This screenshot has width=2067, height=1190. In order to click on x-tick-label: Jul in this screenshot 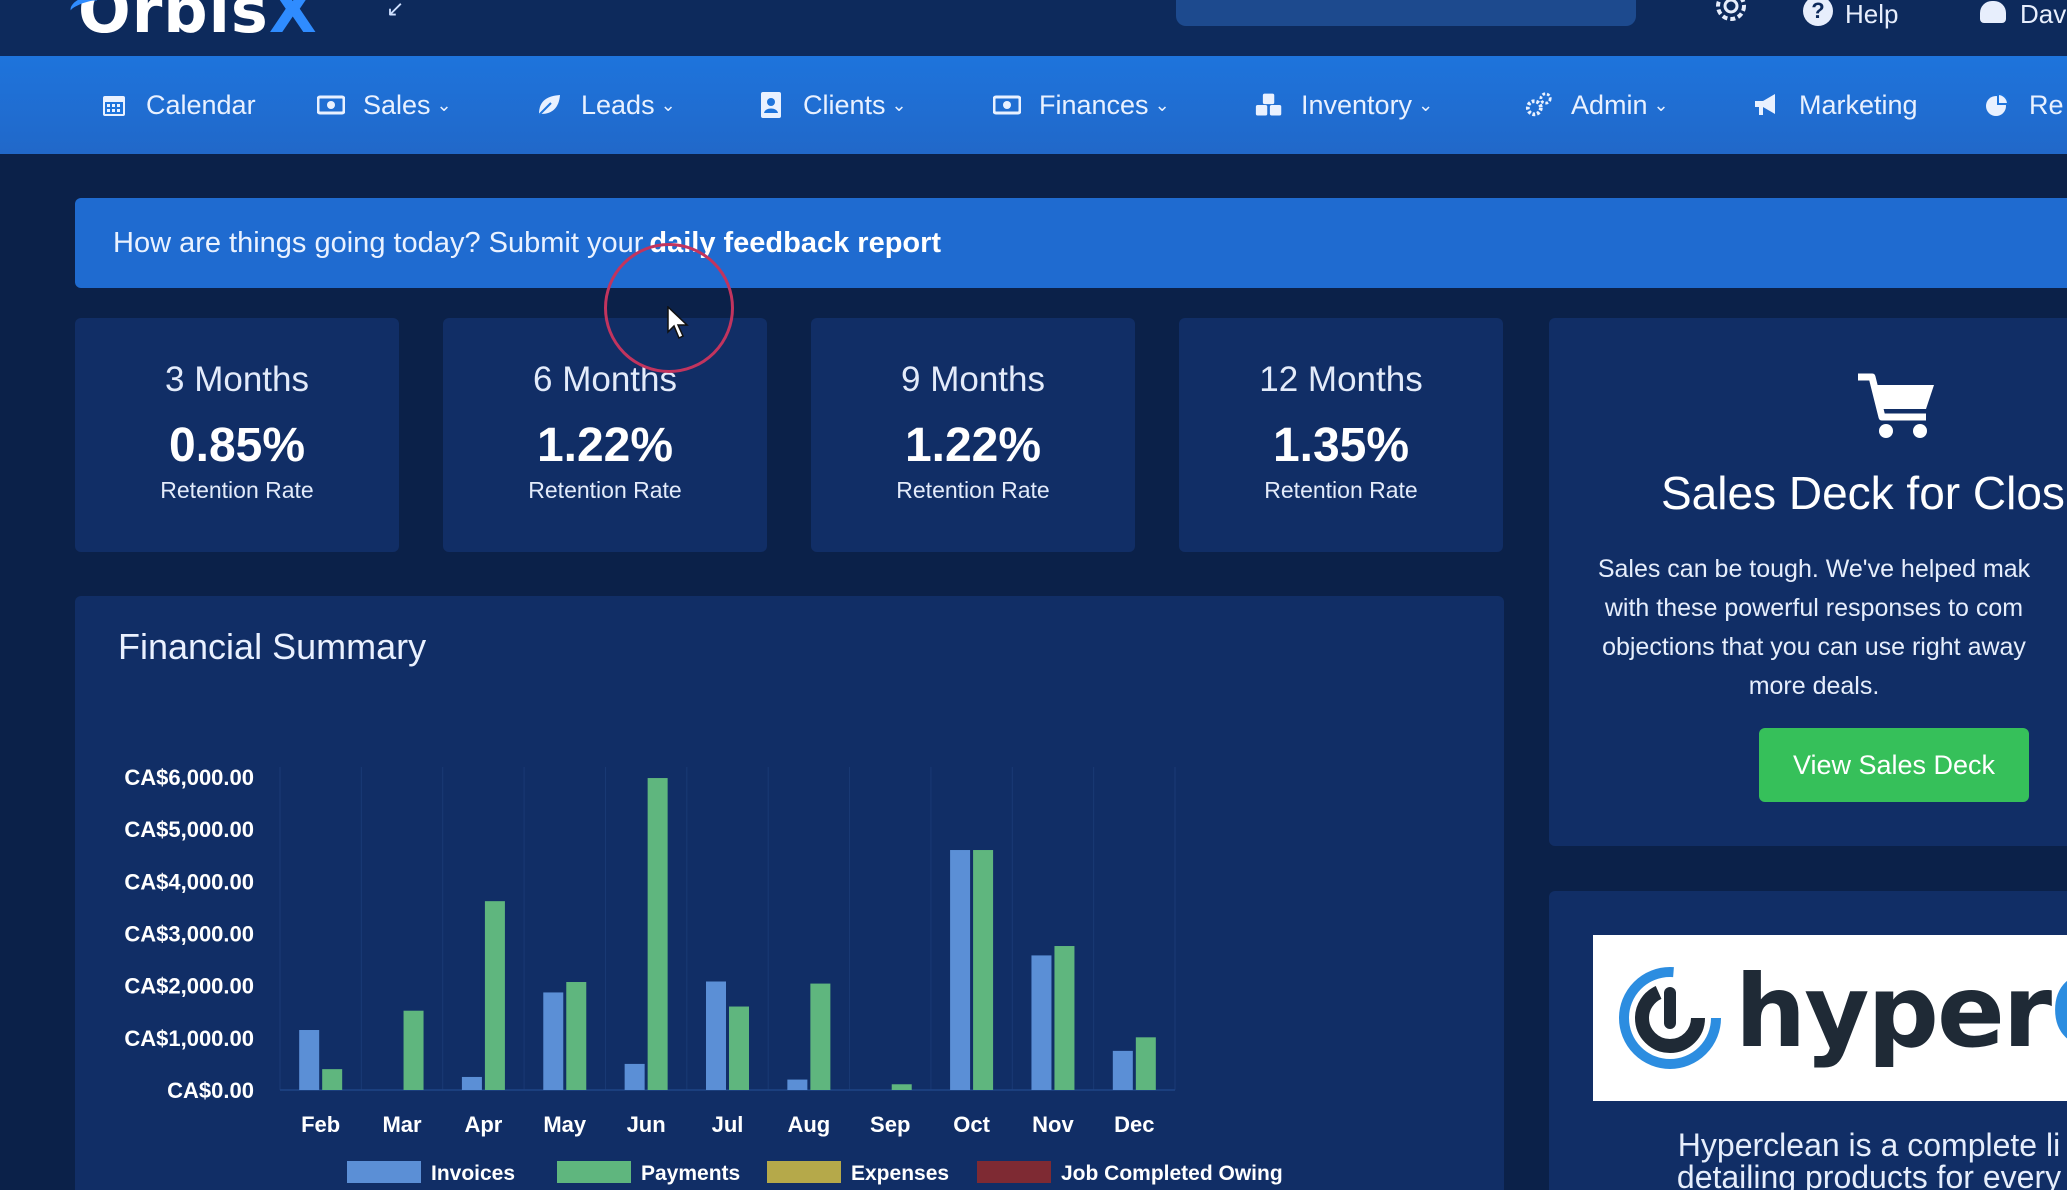, I will do `click(728, 1124)`.